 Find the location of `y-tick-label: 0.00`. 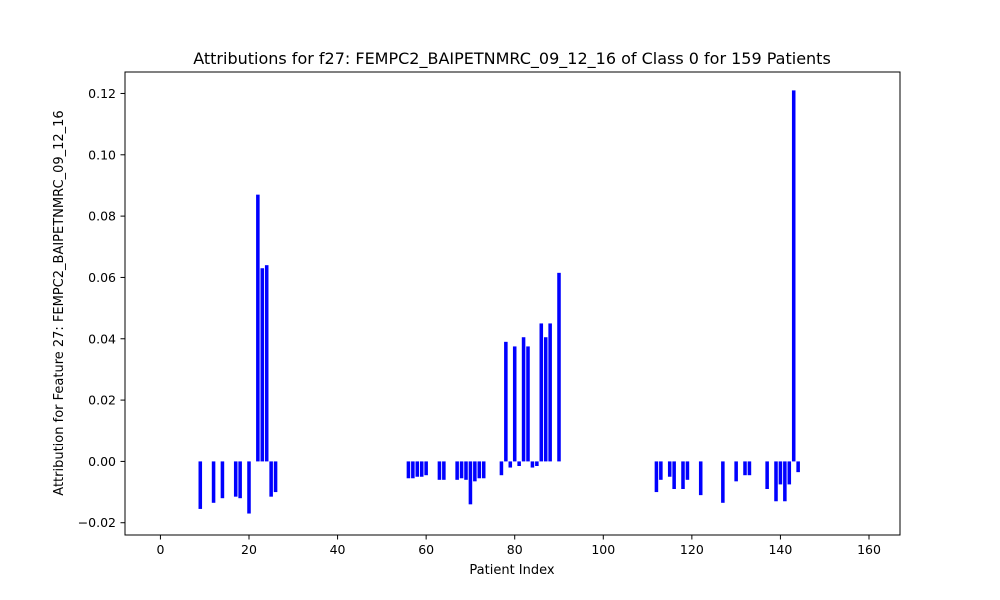

y-tick-label: 0.00 is located at coordinates (102, 461).